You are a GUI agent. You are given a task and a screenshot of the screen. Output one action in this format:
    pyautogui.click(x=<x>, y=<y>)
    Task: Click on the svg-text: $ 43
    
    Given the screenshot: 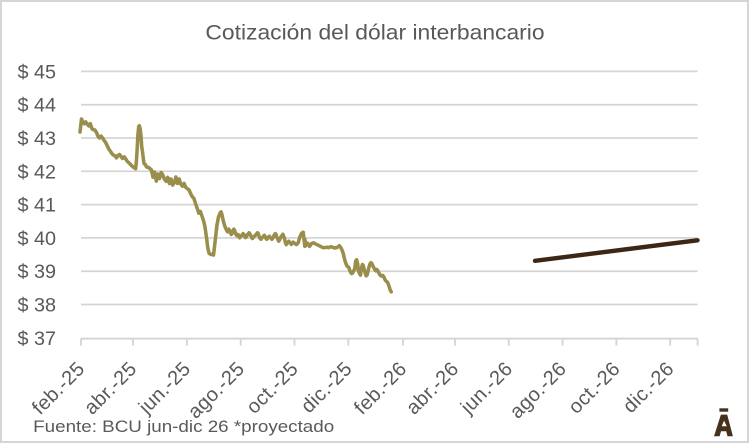 What is the action you would take?
    pyautogui.click(x=36, y=139)
    